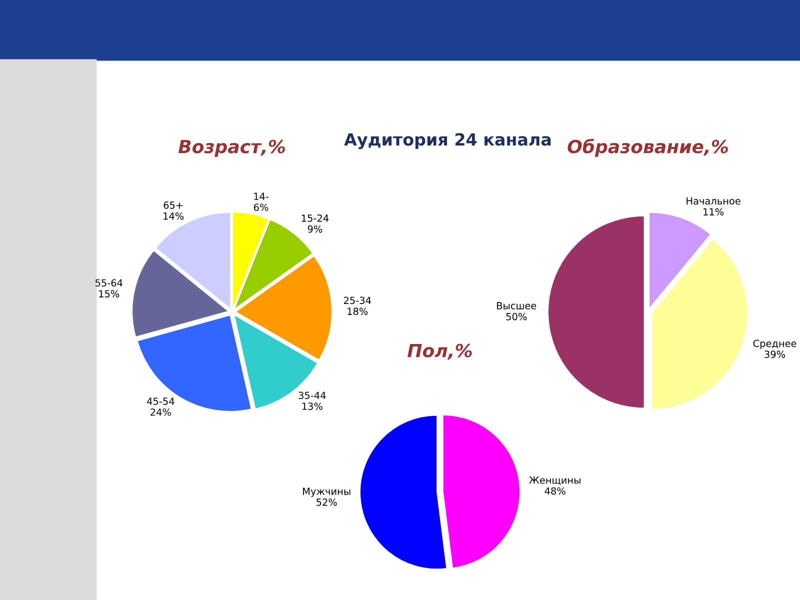 This screenshot has width=800, height=600. I want to click on data-label: 48%, so click(555, 491).